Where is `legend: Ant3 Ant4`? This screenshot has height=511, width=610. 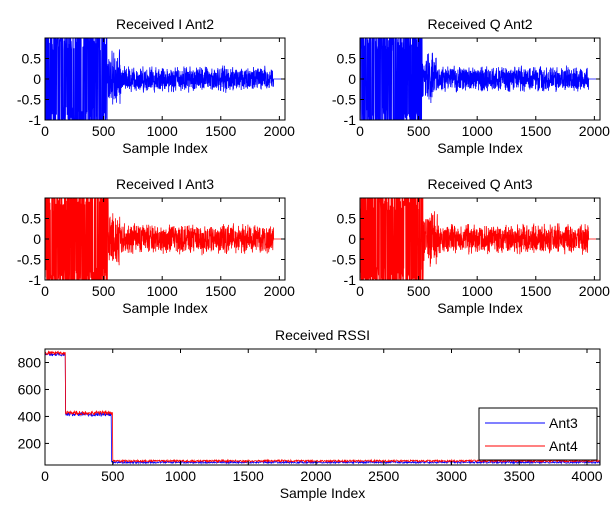
legend: Ant3 Ant4 is located at coordinates (538, 434).